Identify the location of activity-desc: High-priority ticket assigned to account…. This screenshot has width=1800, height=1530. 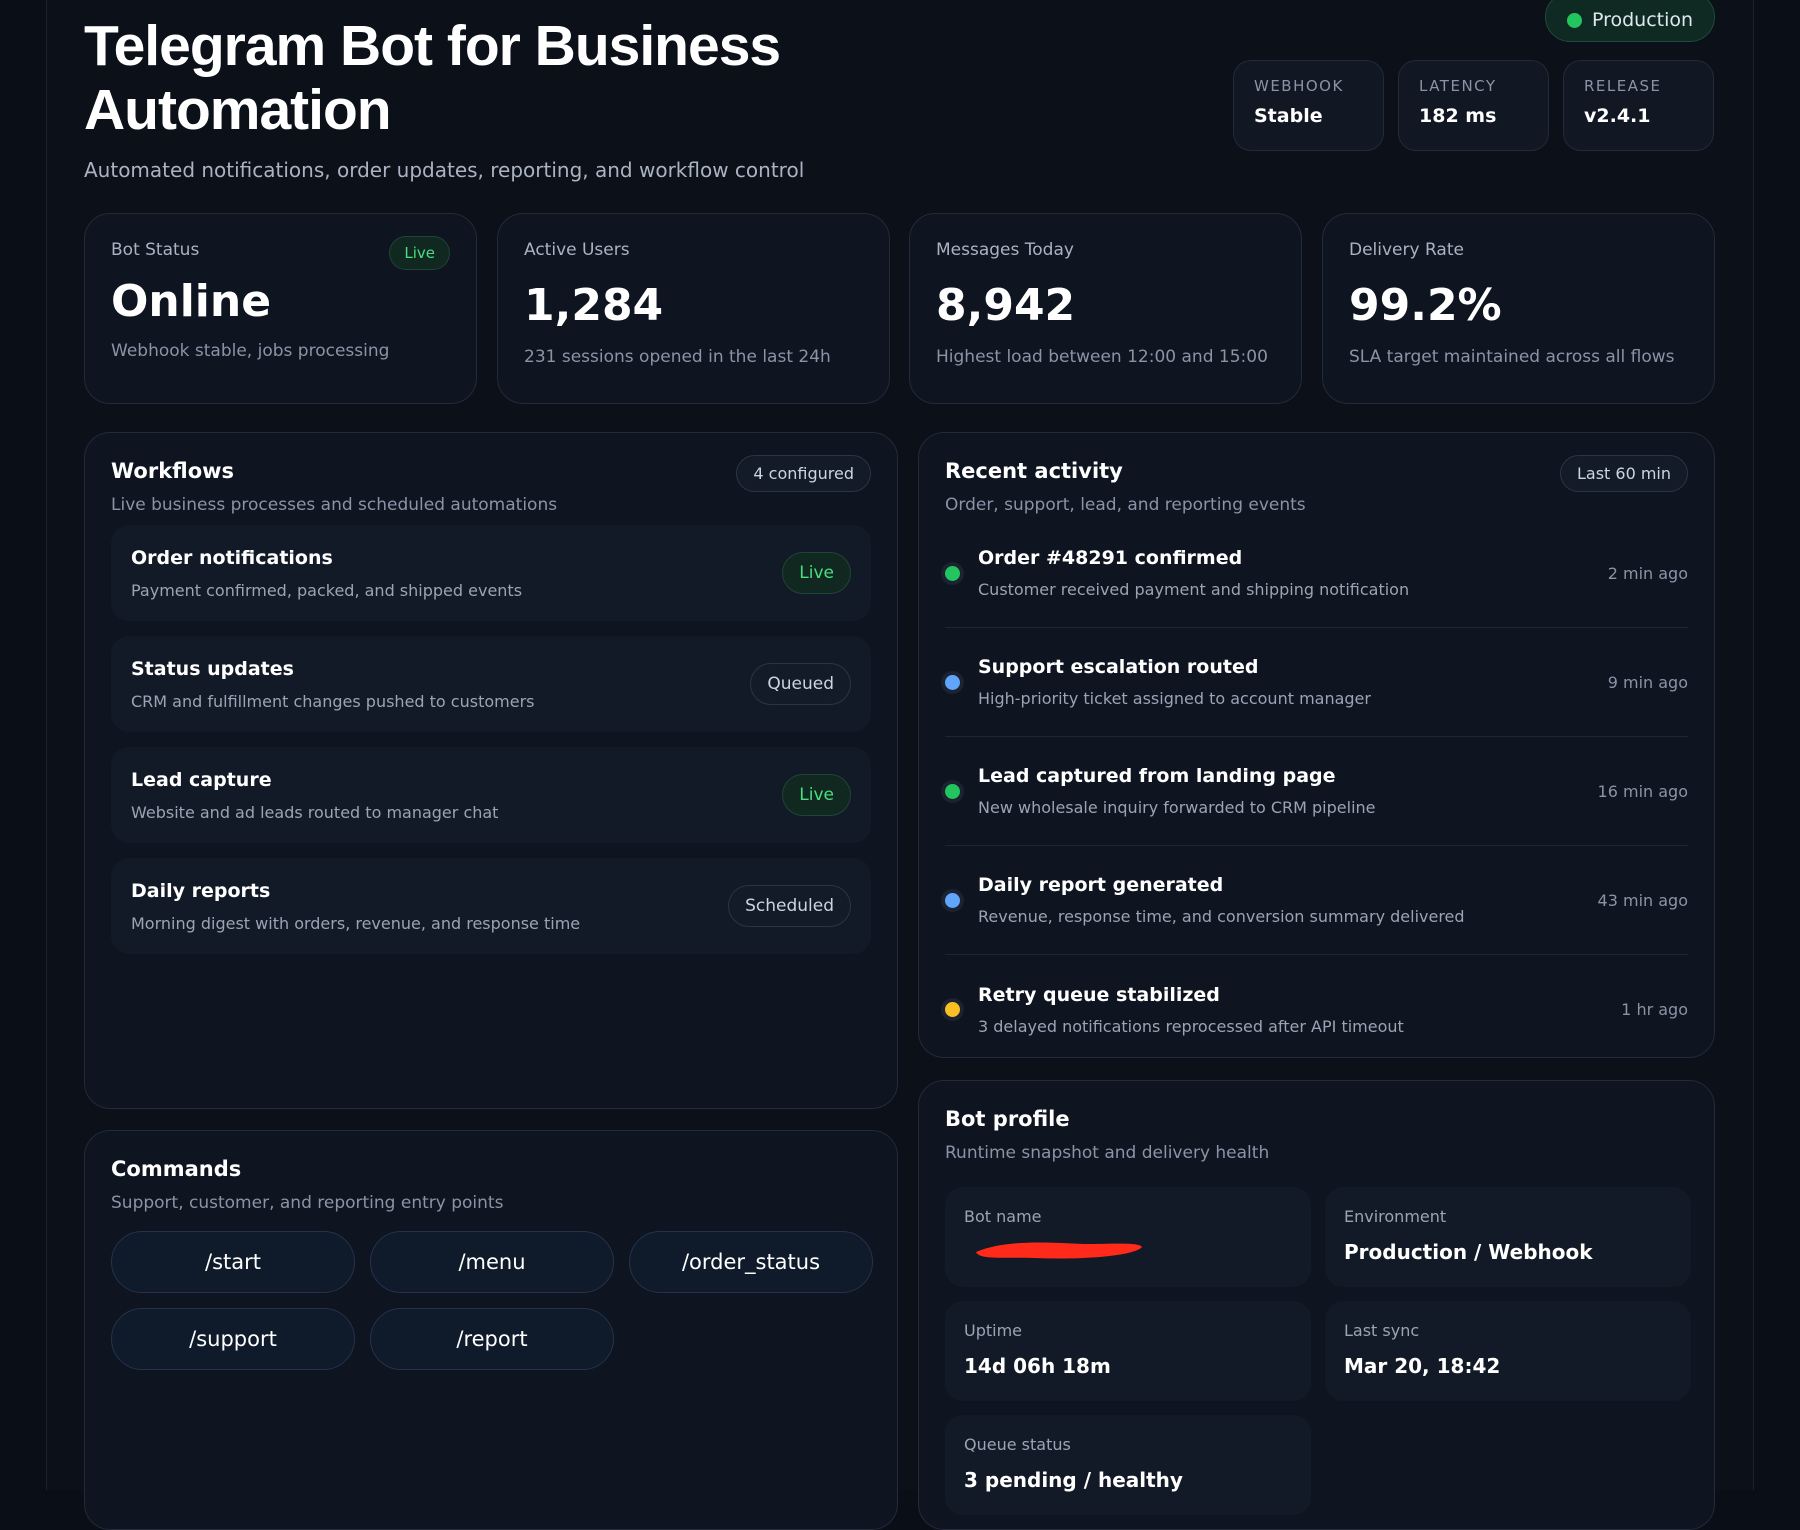
(1174, 698).